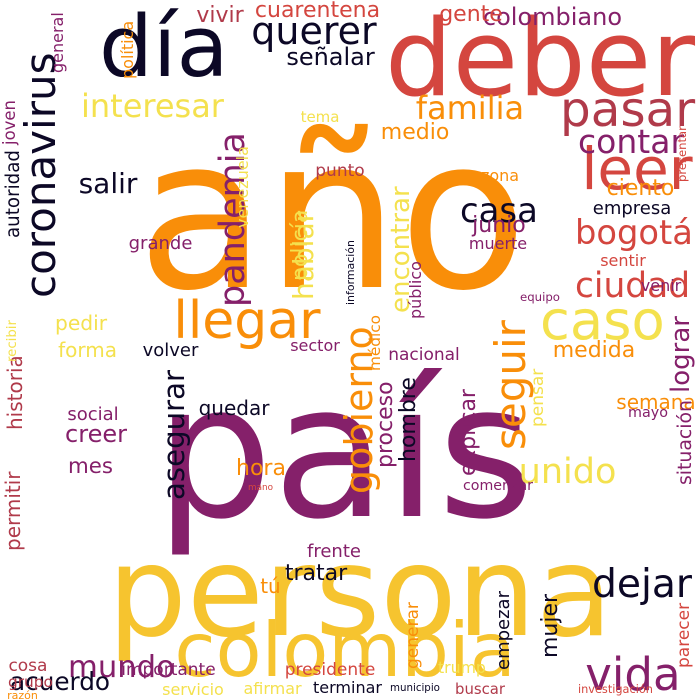 This screenshot has height=700, width=700. Describe the element at coordinates (632, 208) in the screenshot. I see `word-empresa: empresa` at that location.